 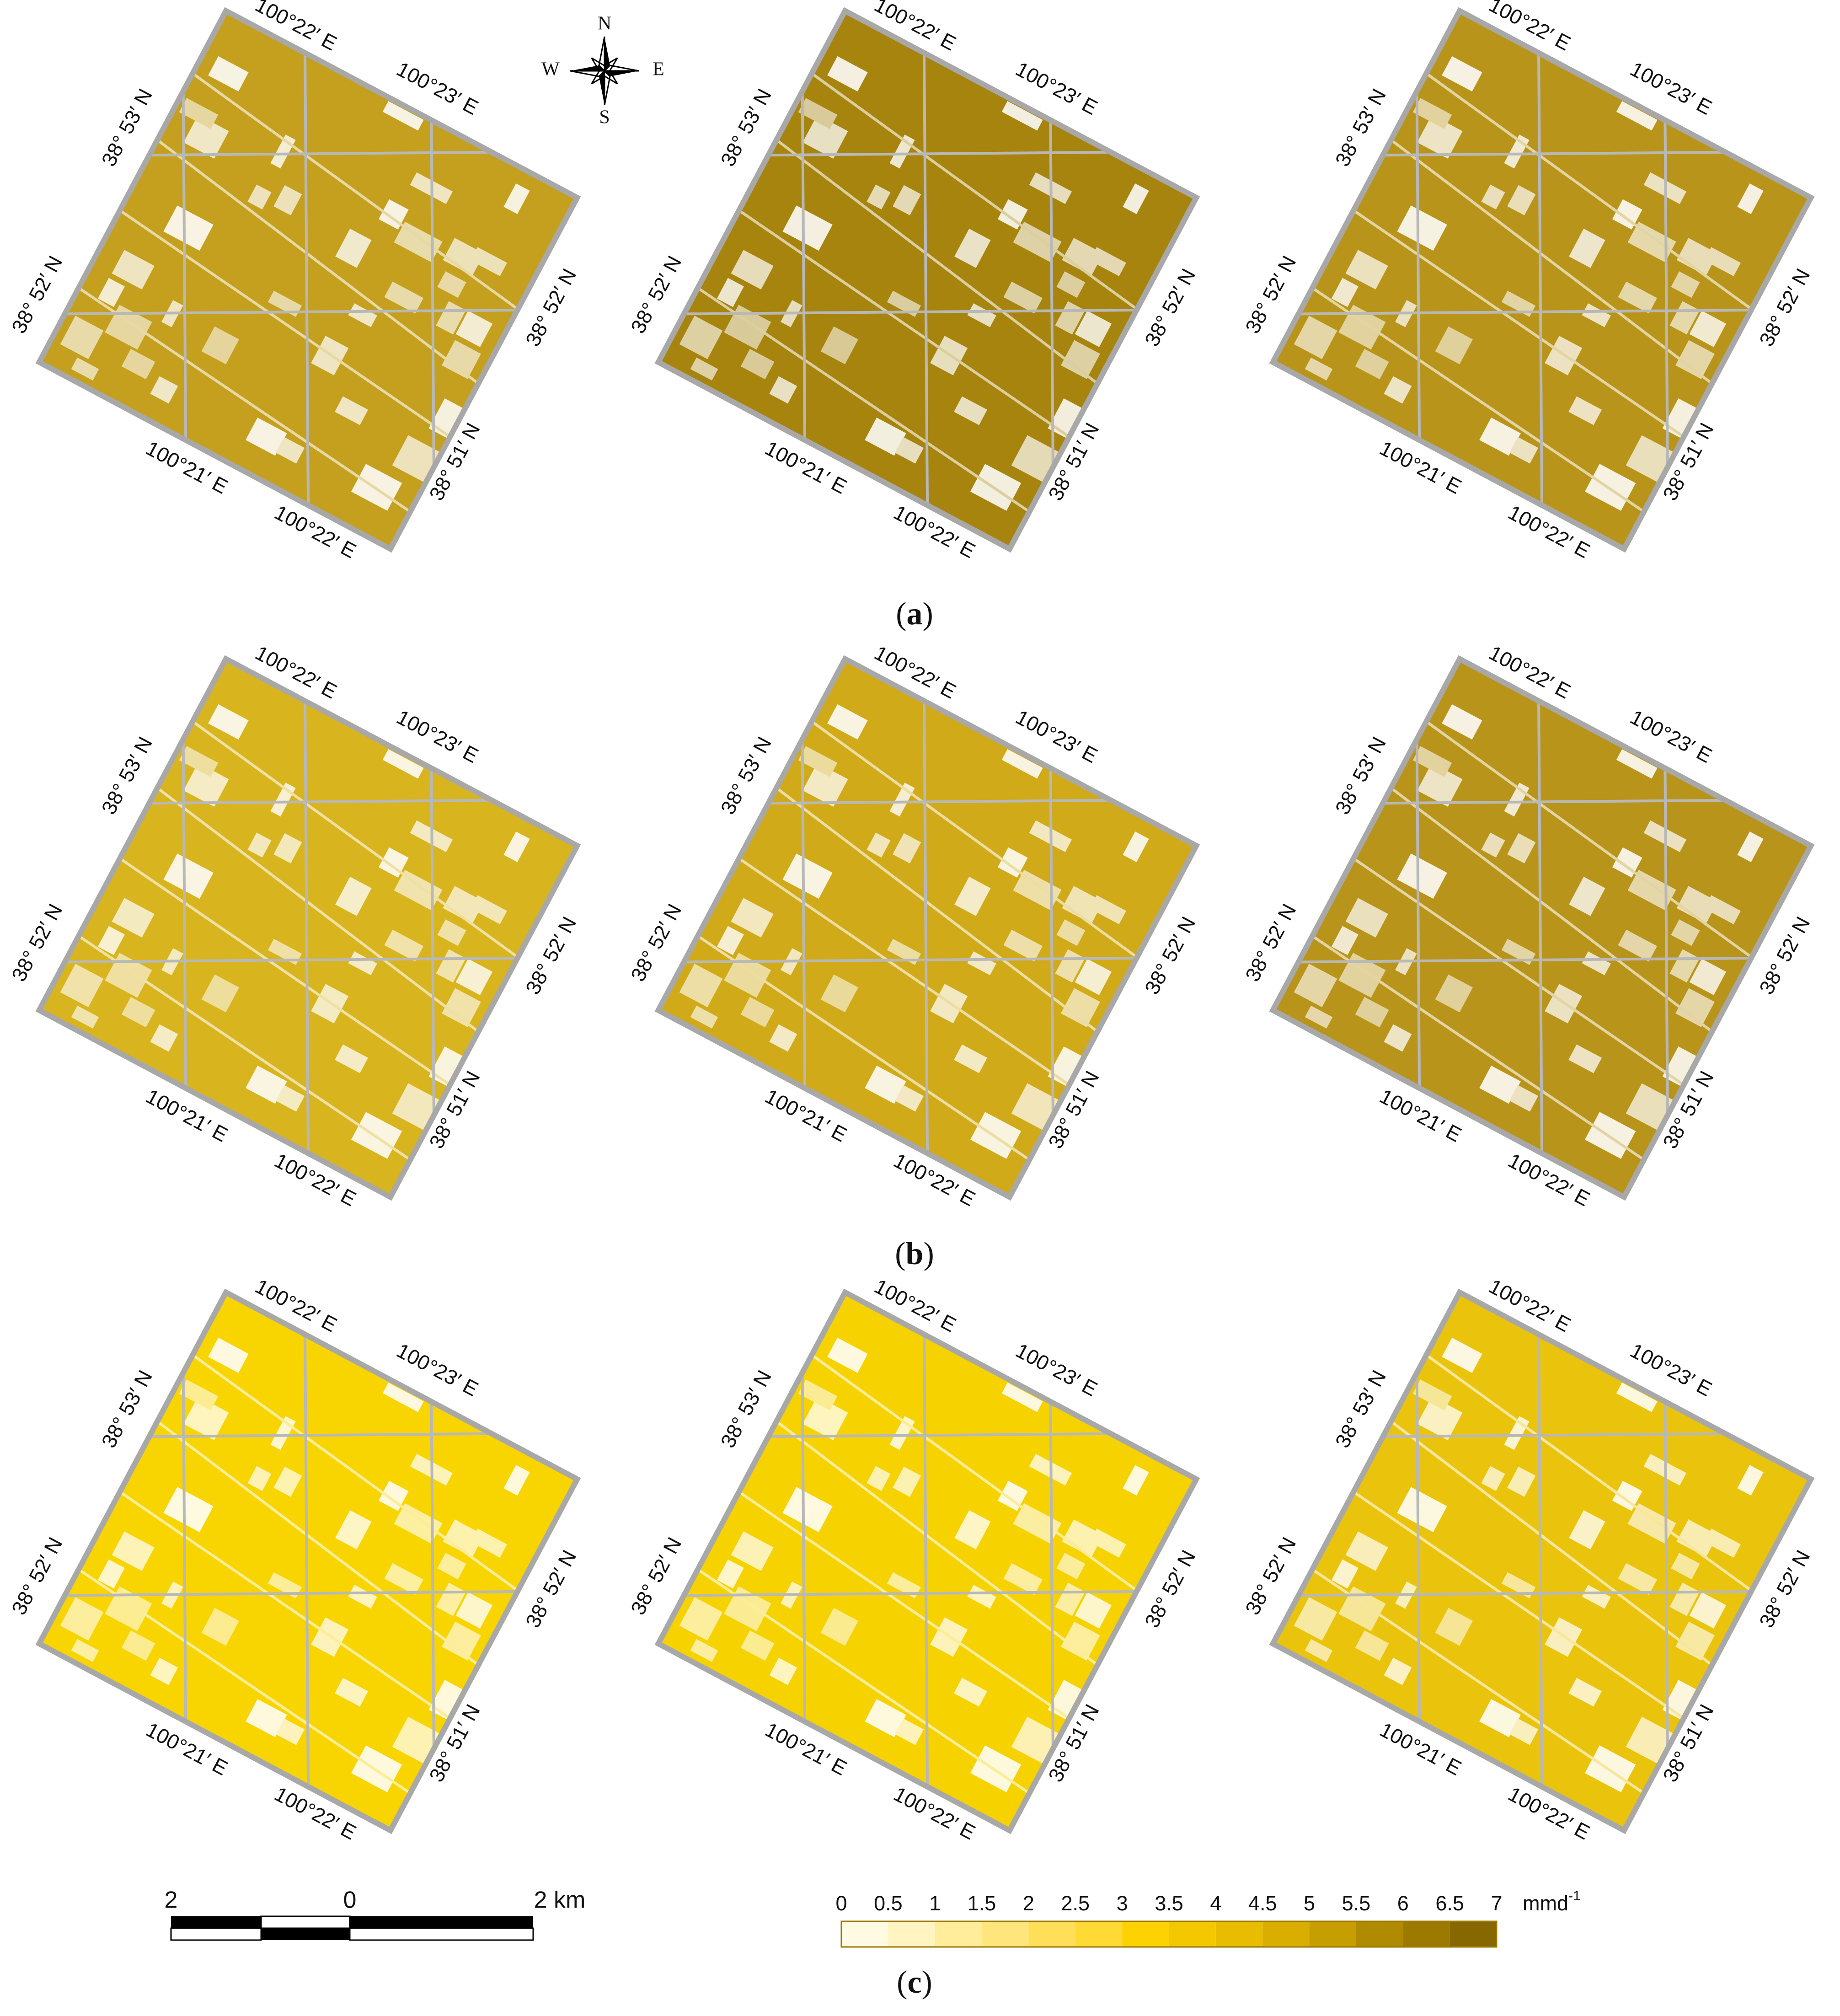 I want to click on panel-caption: (c), so click(x=914, y=1982).